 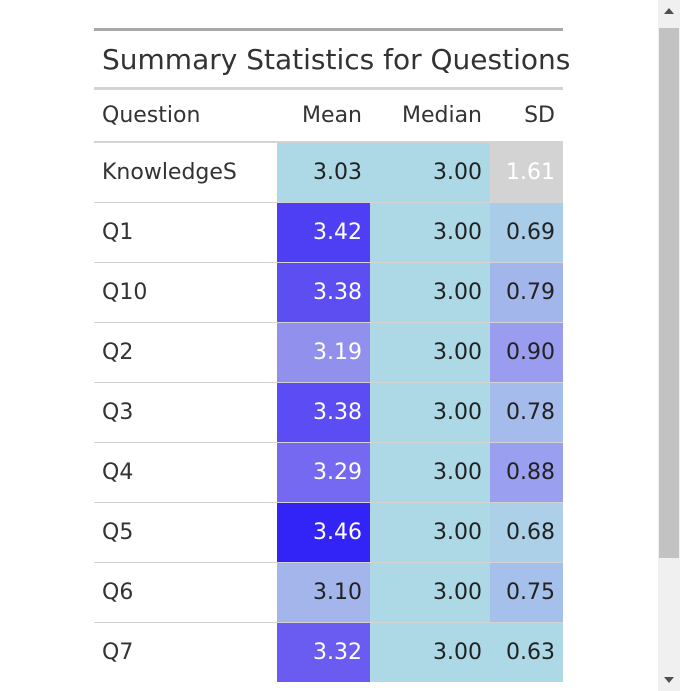 I want to click on table-row: Q3 3.38 3.00 0.78, so click(x=328, y=413).